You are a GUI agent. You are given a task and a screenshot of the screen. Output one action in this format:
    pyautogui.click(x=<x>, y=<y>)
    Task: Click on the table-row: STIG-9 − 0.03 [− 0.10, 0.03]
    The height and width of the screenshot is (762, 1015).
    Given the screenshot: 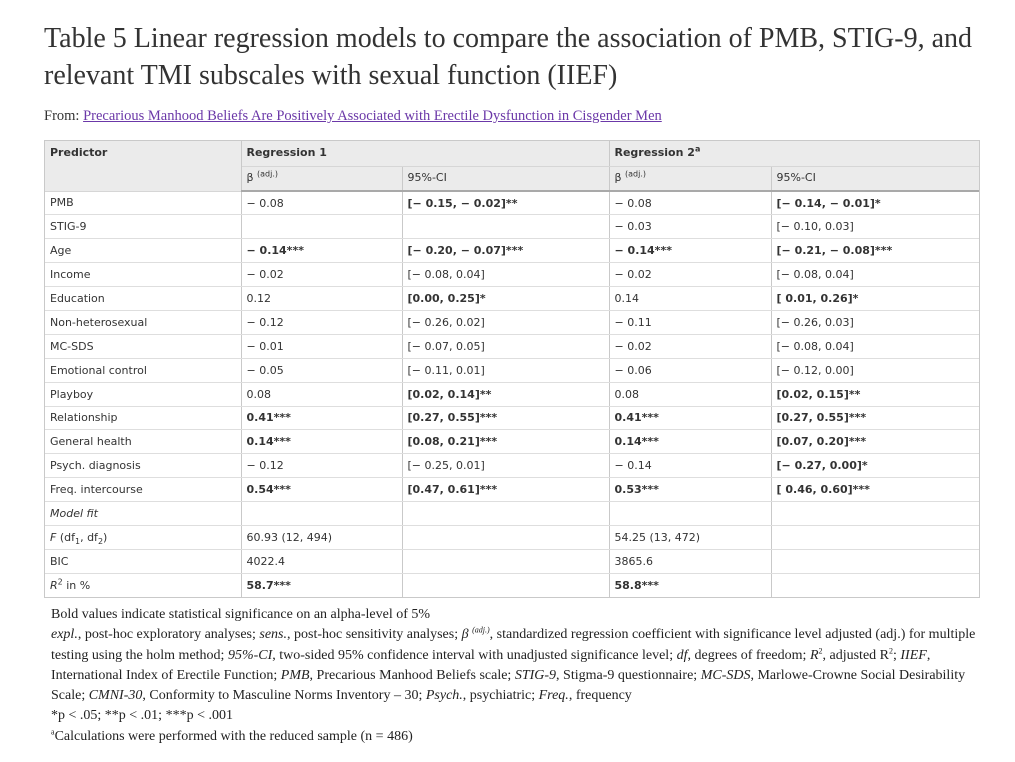 What is the action you would take?
    pyautogui.click(x=512, y=227)
    